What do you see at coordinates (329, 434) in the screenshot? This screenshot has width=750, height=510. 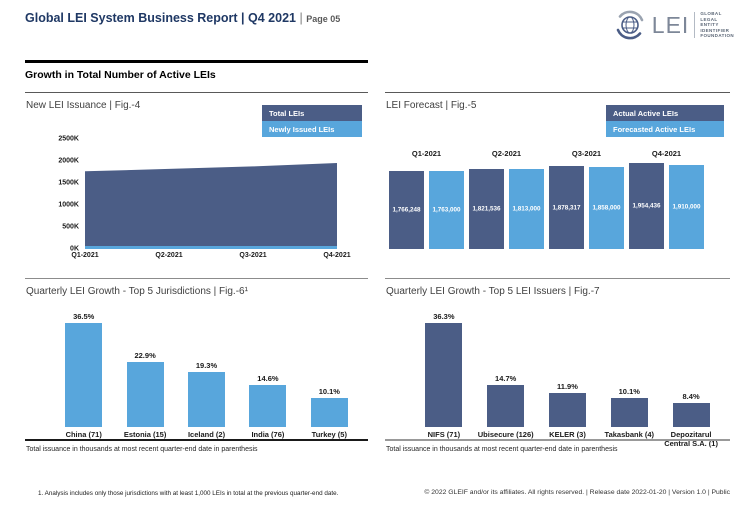 I see `fig6-category-label-4: Turkey (5)` at bounding box center [329, 434].